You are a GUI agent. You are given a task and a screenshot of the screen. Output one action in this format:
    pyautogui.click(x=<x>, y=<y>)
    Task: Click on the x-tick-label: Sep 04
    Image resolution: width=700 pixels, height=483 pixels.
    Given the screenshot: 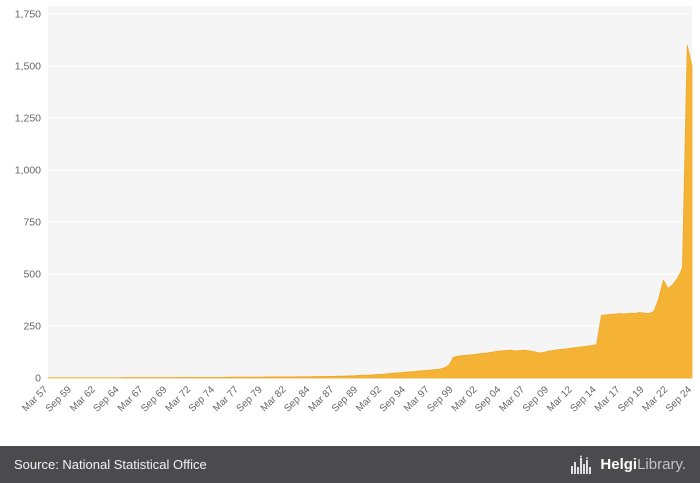 What is the action you would take?
    pyautogui.click(x=488, y=399)
    